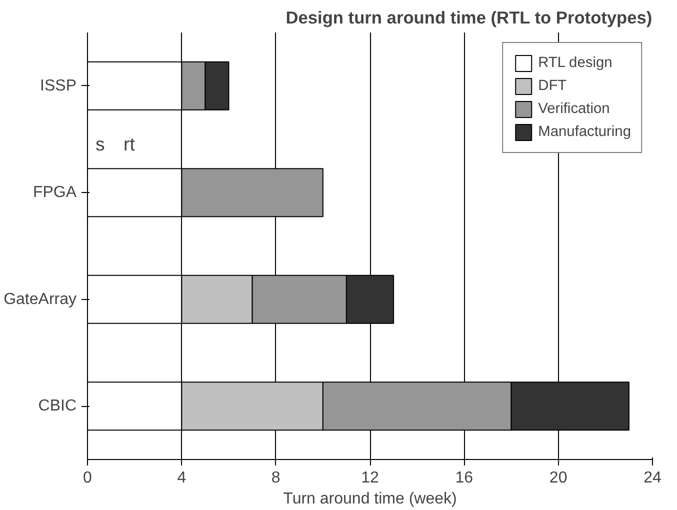  I want to click on y-tick-label: FPGA, so click(54, 193).